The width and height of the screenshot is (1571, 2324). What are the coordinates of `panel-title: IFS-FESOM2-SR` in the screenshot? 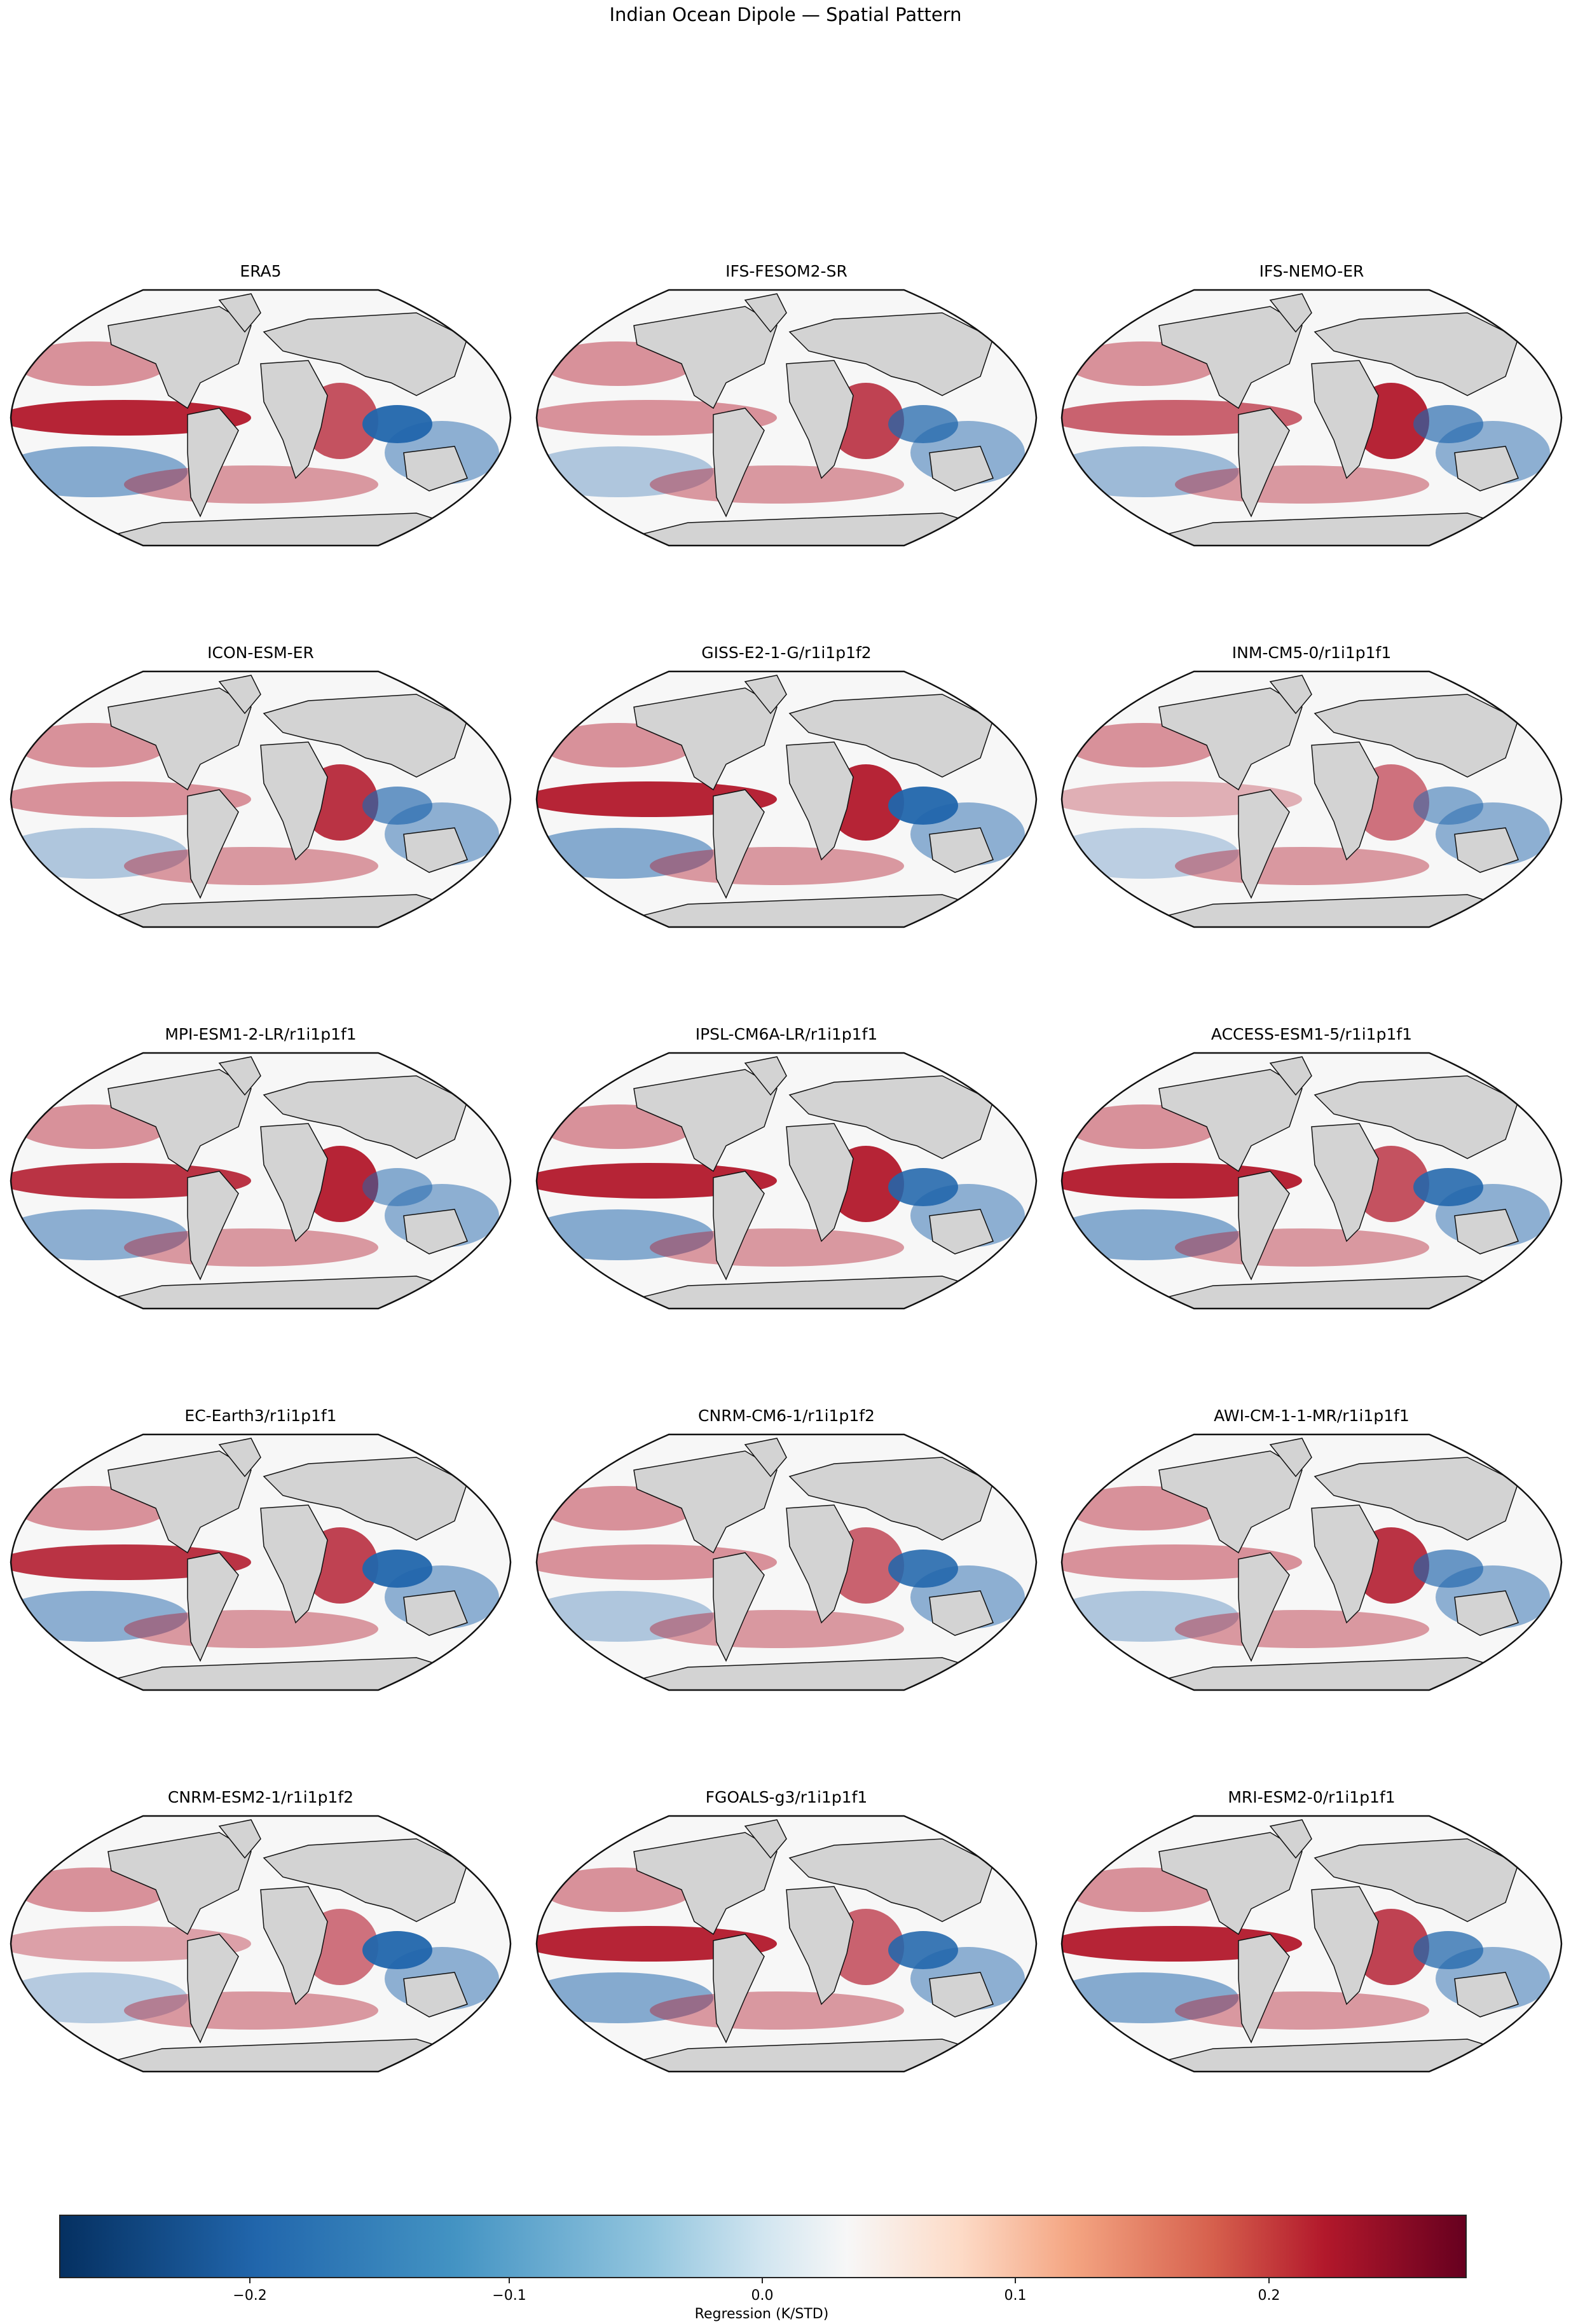 It's located at (786, 271).